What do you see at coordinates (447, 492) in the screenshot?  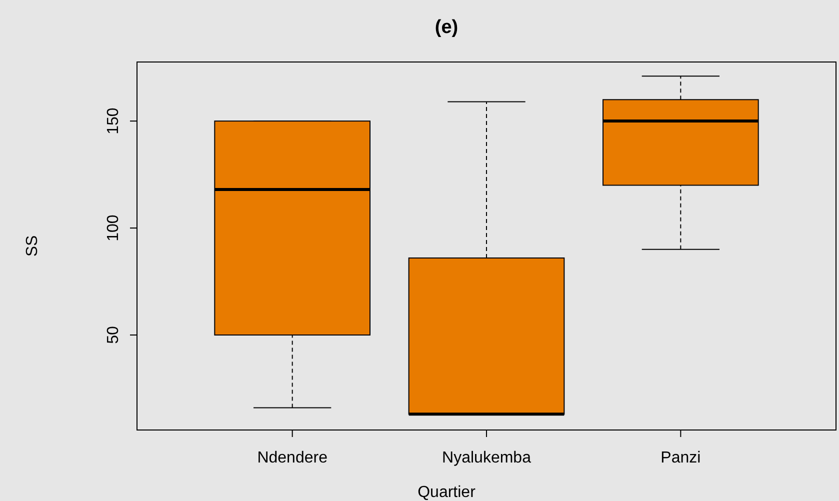 I see `x-axis-title: Quartier` at bounding box center [447, 492].